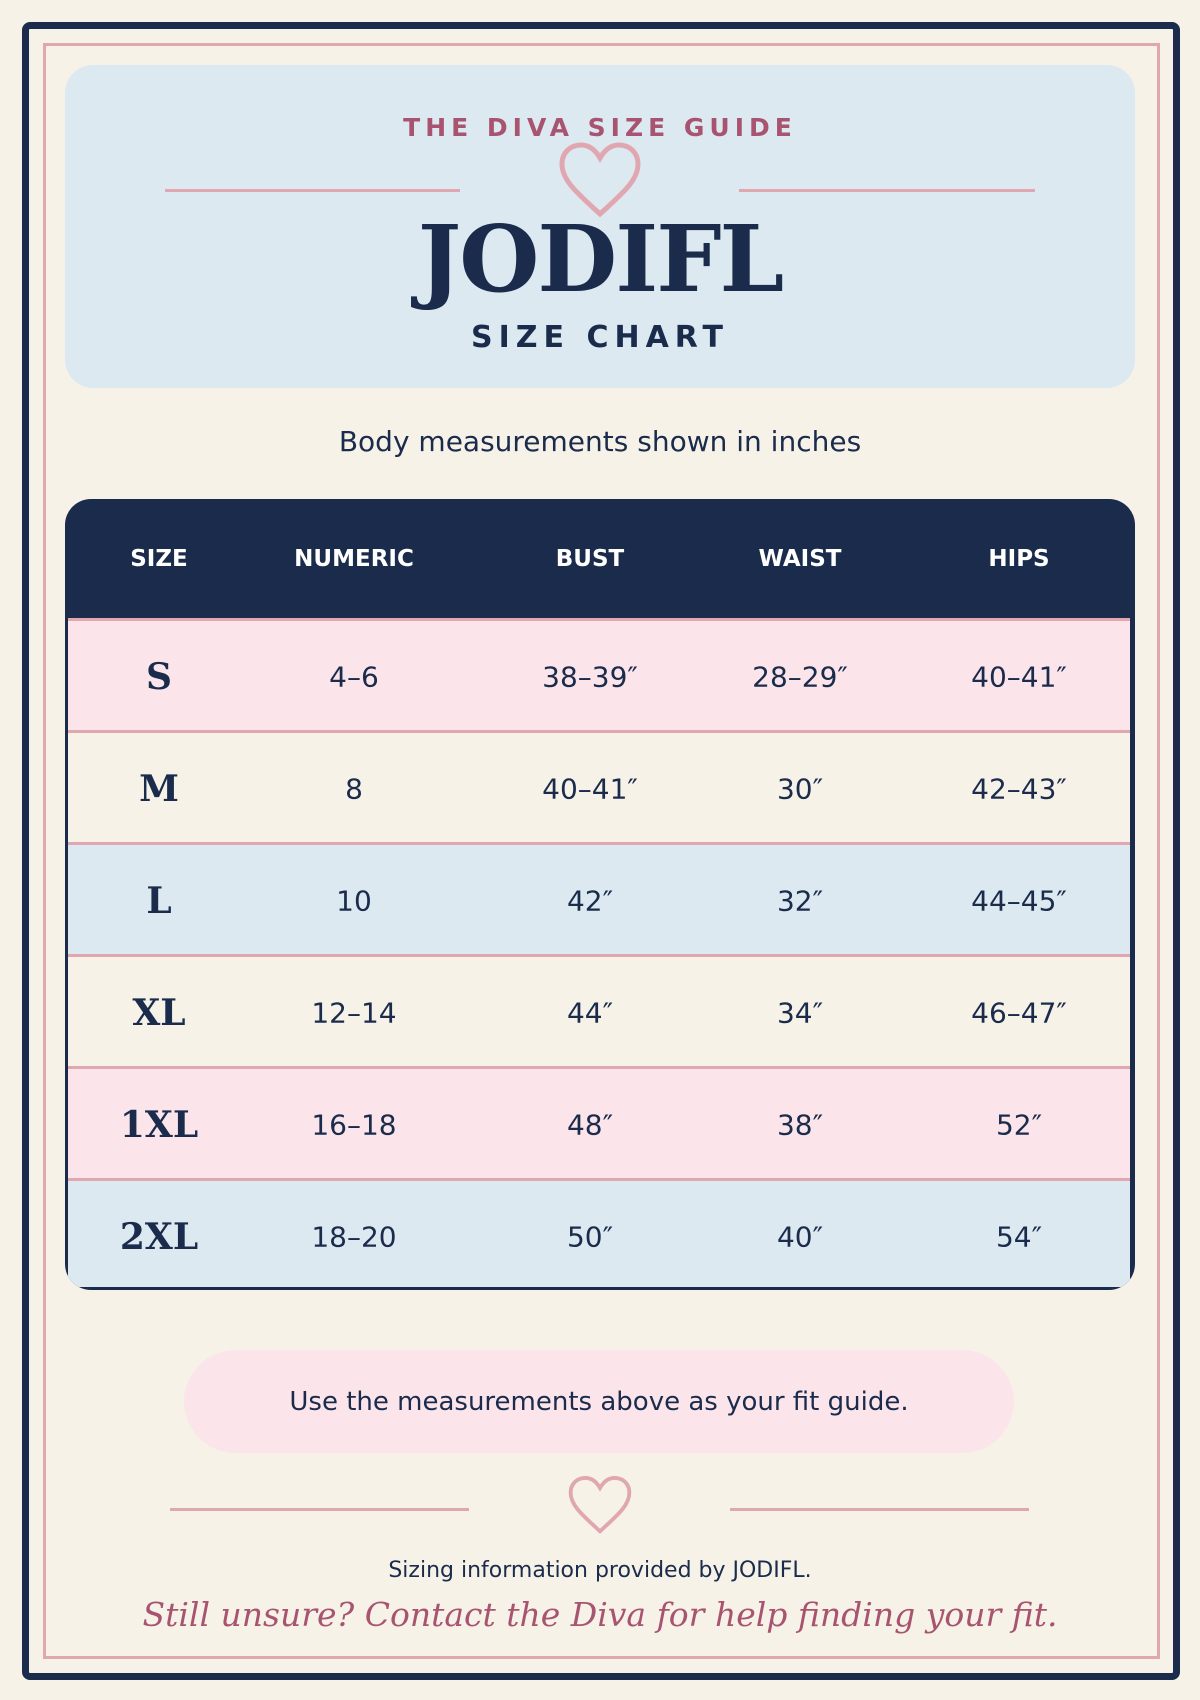 The height and width of the screenshot is (1700, 1200). I want to click on table-row: S 4–6 38–39″ 28–29″ 40–41″, so click(599, 674).